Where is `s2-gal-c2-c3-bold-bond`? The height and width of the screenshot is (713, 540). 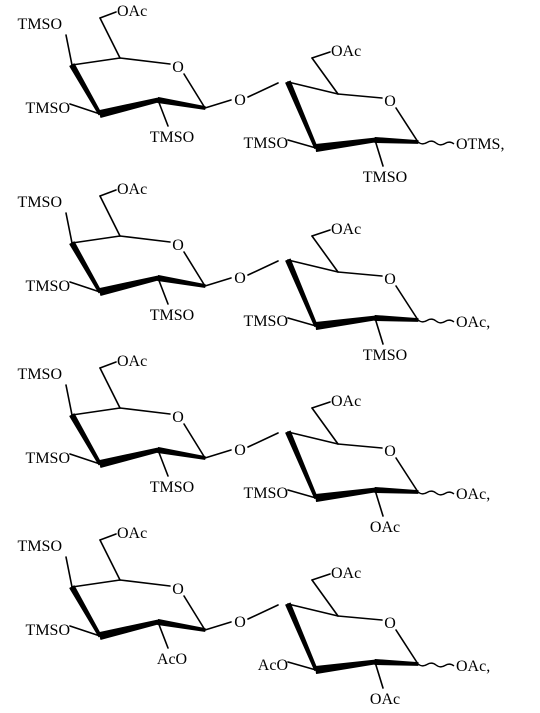 s2-gal-c2-c3-bold-bond is located at coordinates (128, 285).